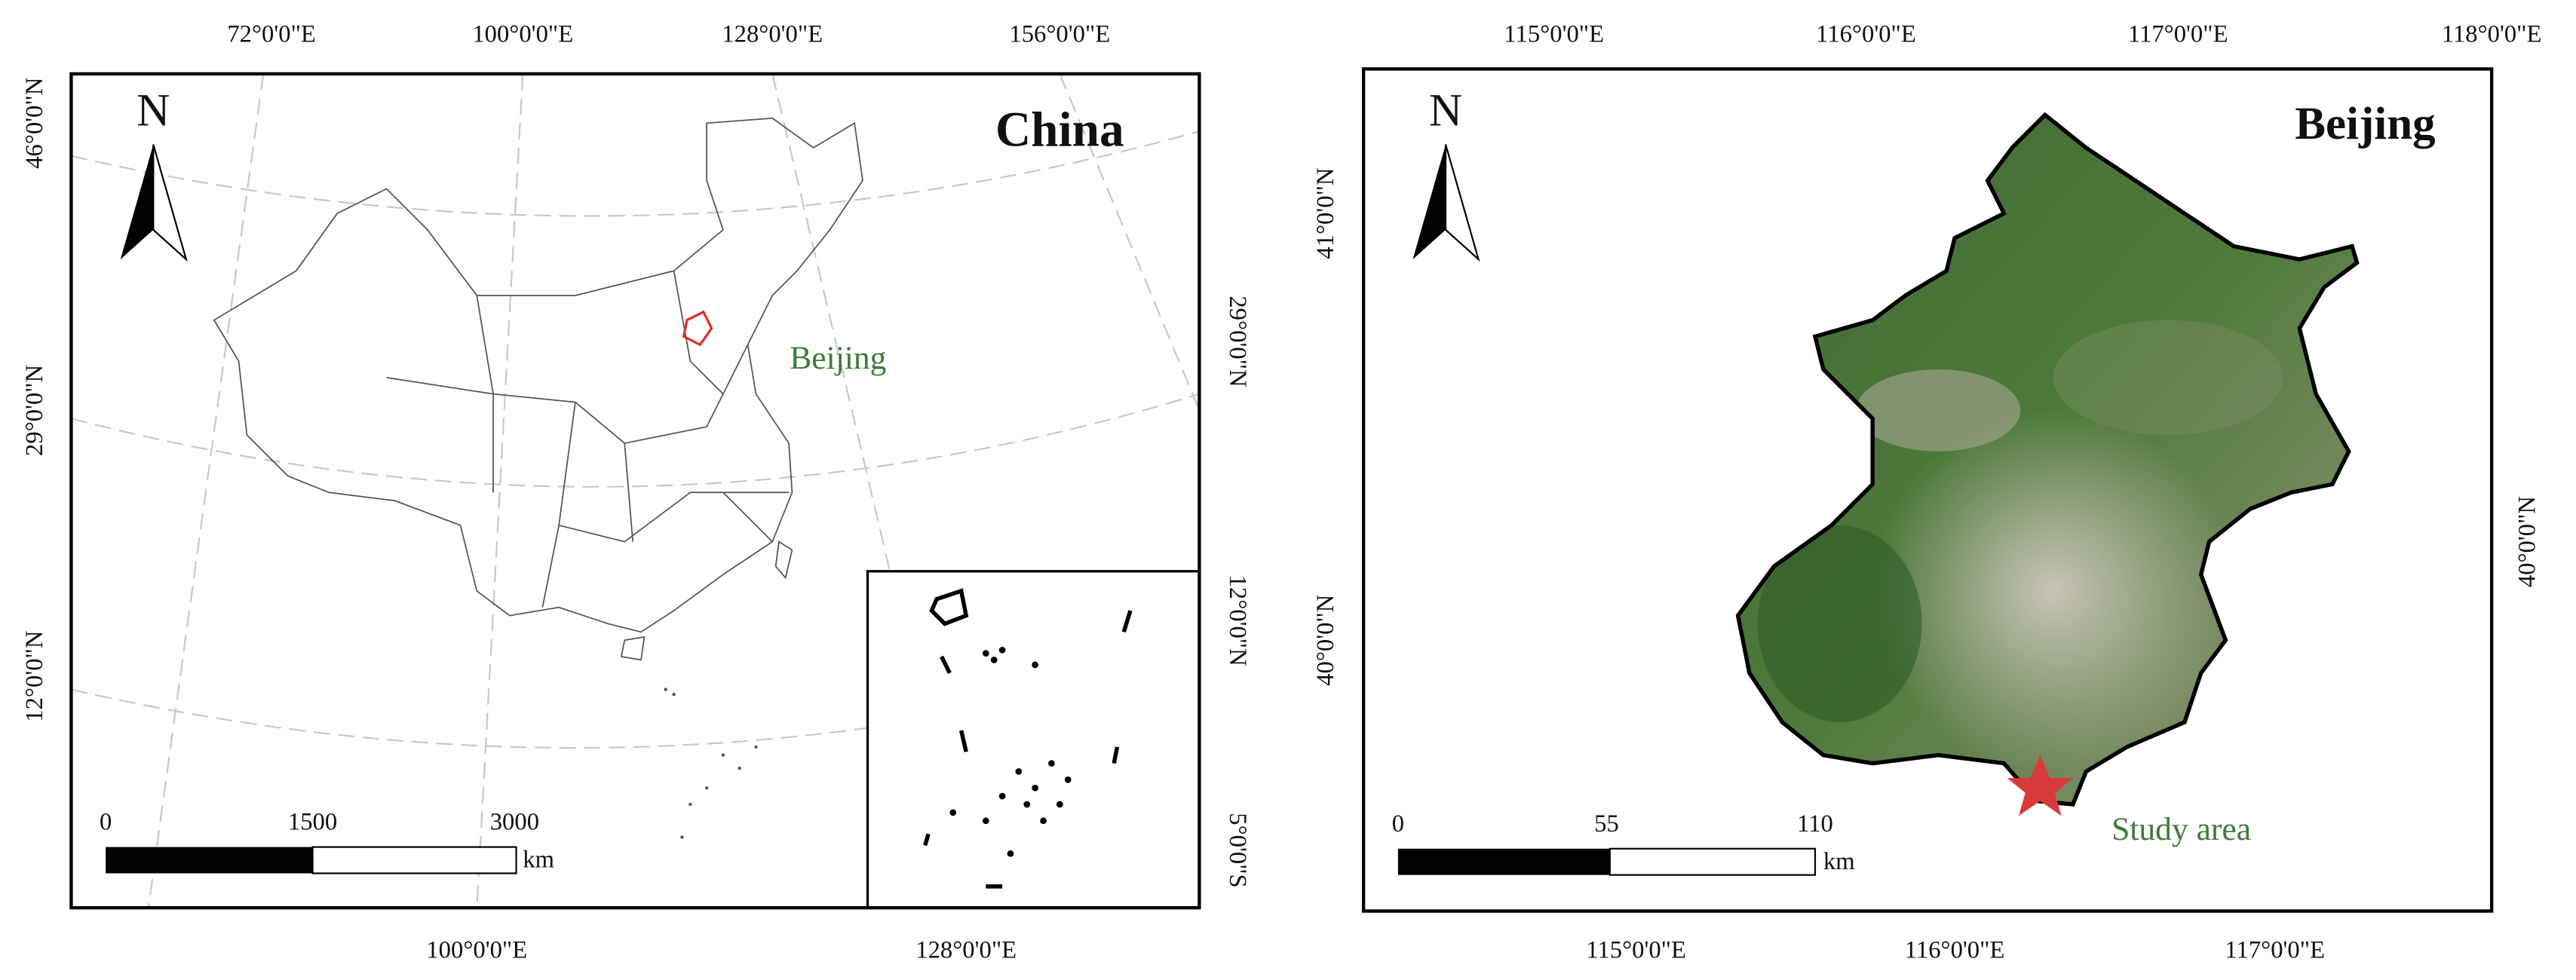  Describe the element at coordinates (1028, 738) in the screenshot. I see `inset-islands` at that location.